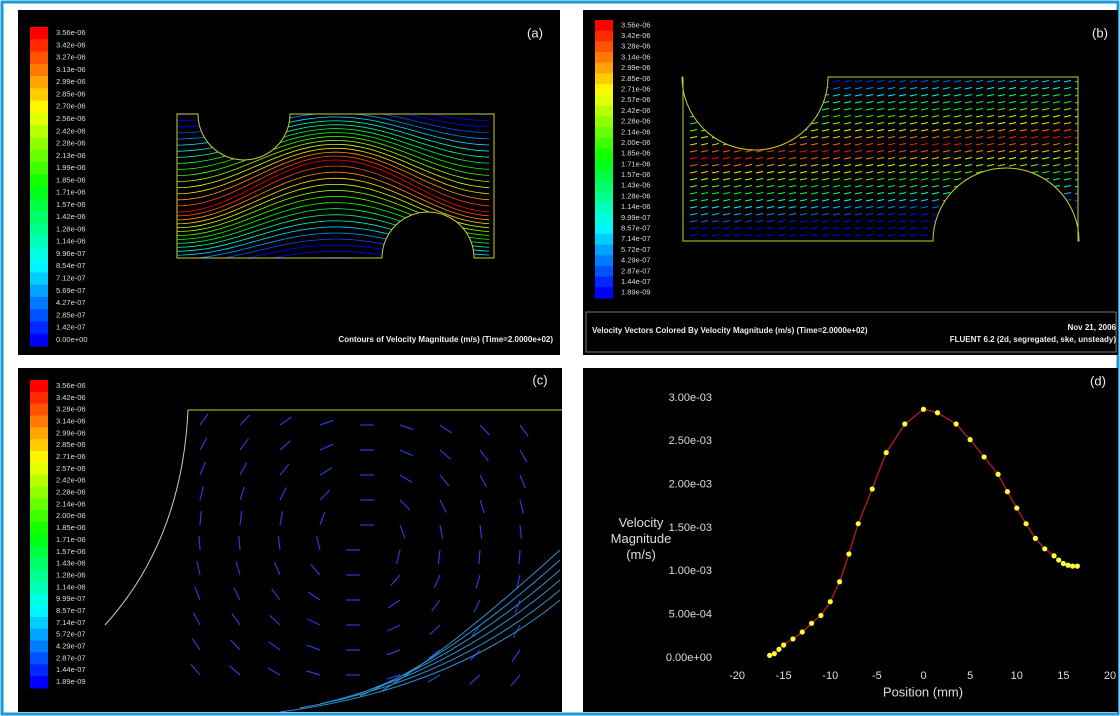  I want to click on y-axis-title: Velocity Magnitude (m/s), so click(641, 538).